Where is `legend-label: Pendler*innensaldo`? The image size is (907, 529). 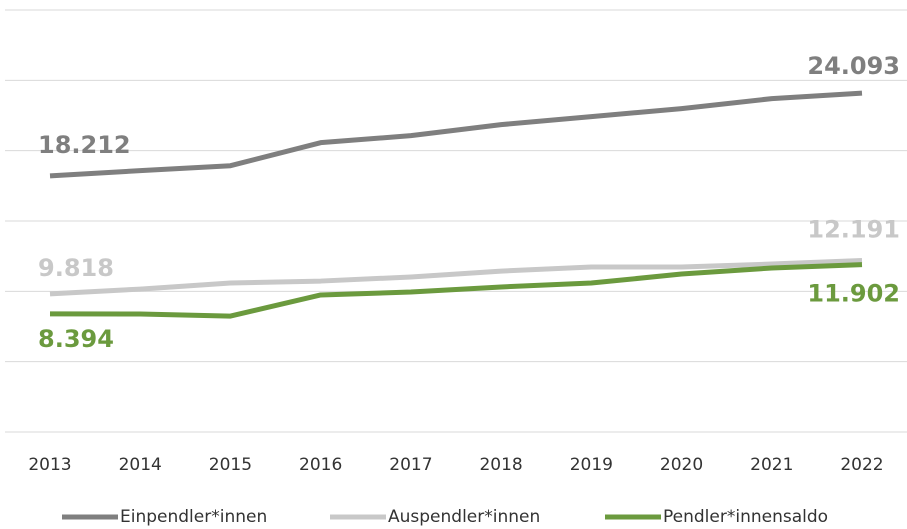
legend-label: Pendler*innensaldo is located at coordinates (745, 517).